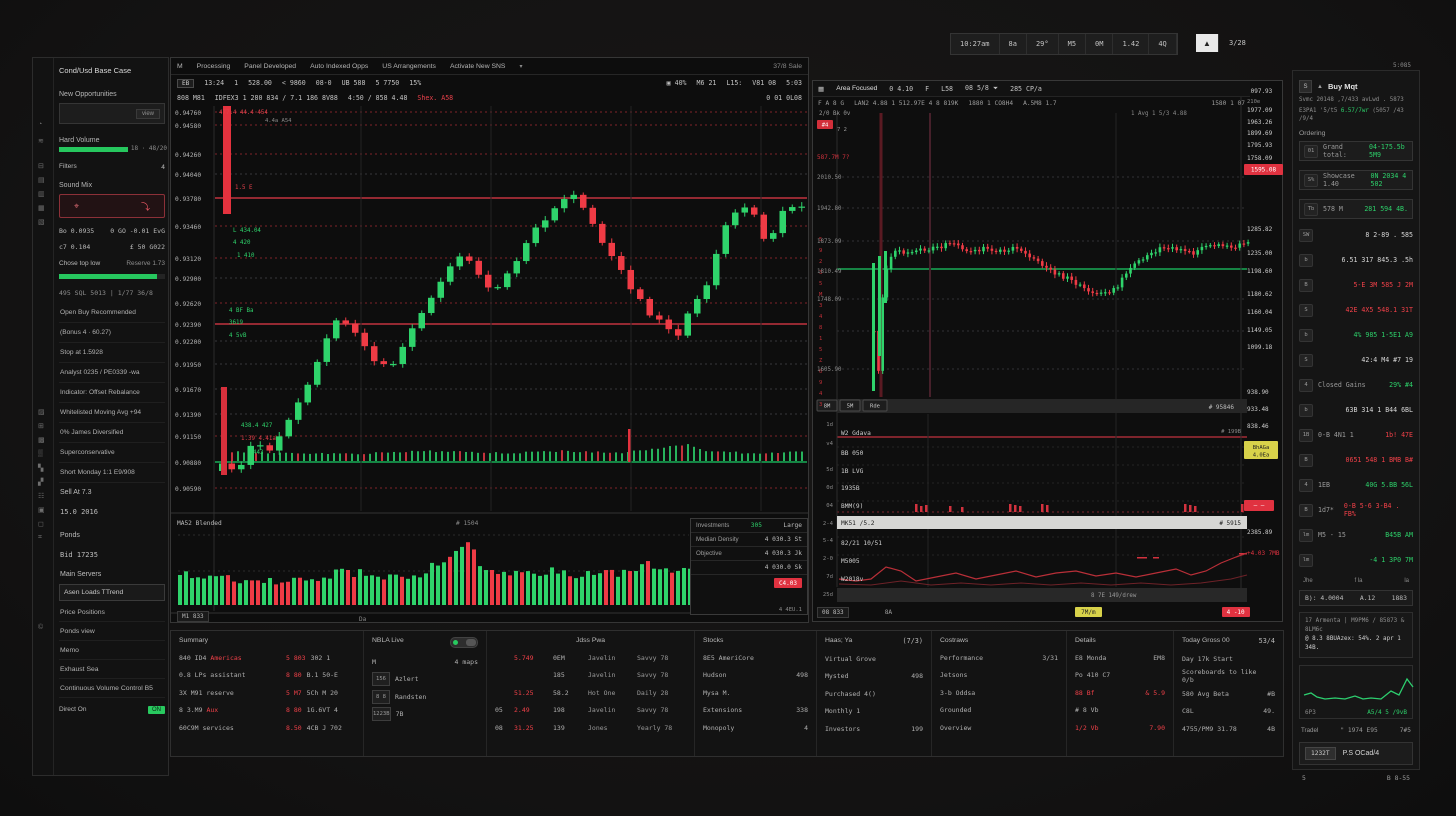  Describe the element at coordinates (41, 468) in the screenshot. I see `rail-tool-icon: ▚` at that location.